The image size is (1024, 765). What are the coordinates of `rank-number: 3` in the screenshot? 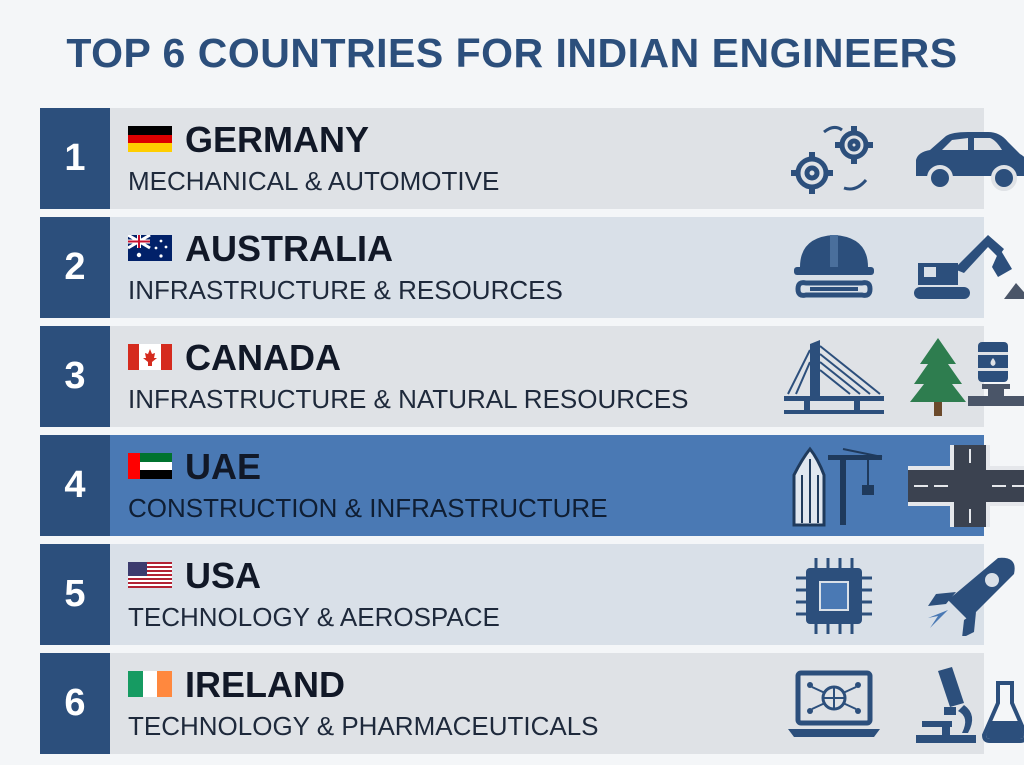 It's located at (75, 376).